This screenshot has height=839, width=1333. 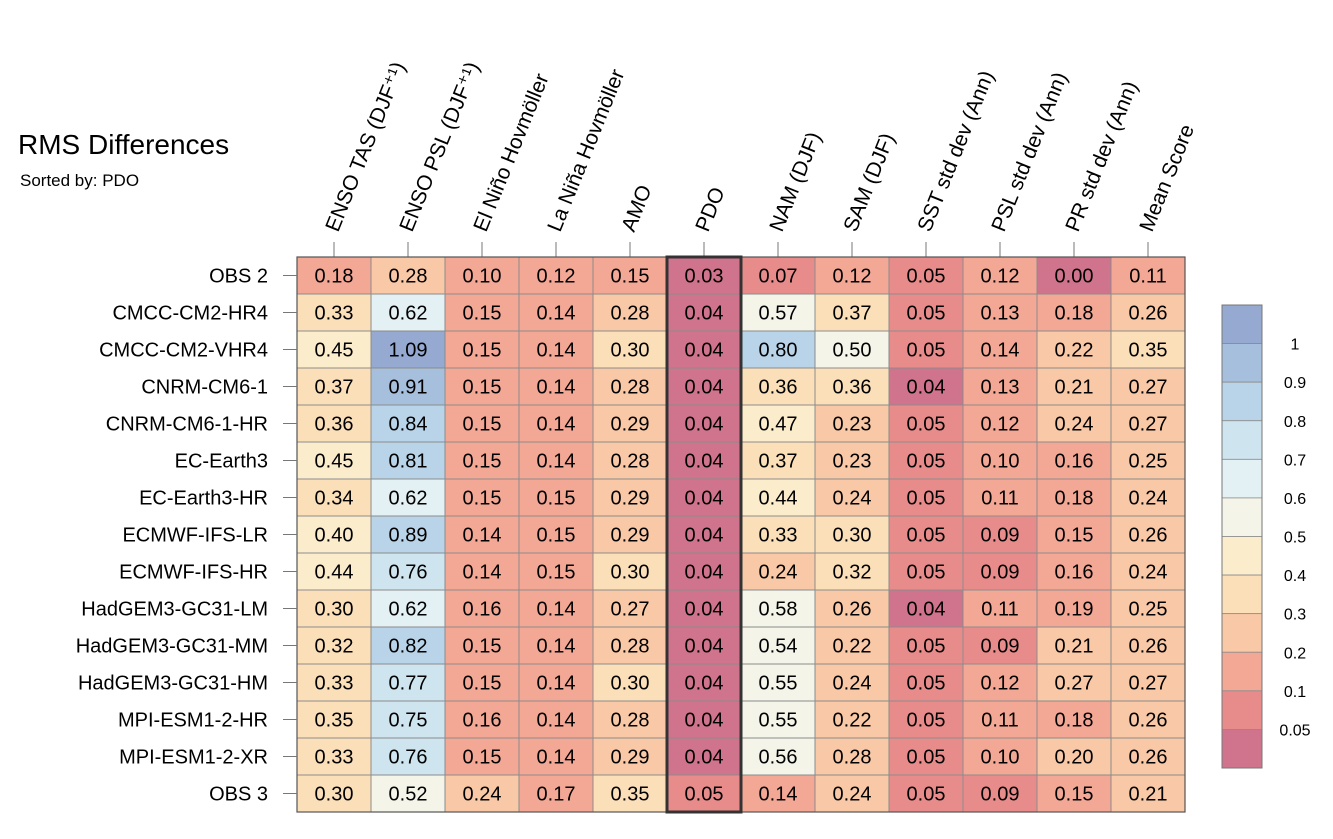 I want to click on cell-value-label: 0.47, so click(x=778, y=425).